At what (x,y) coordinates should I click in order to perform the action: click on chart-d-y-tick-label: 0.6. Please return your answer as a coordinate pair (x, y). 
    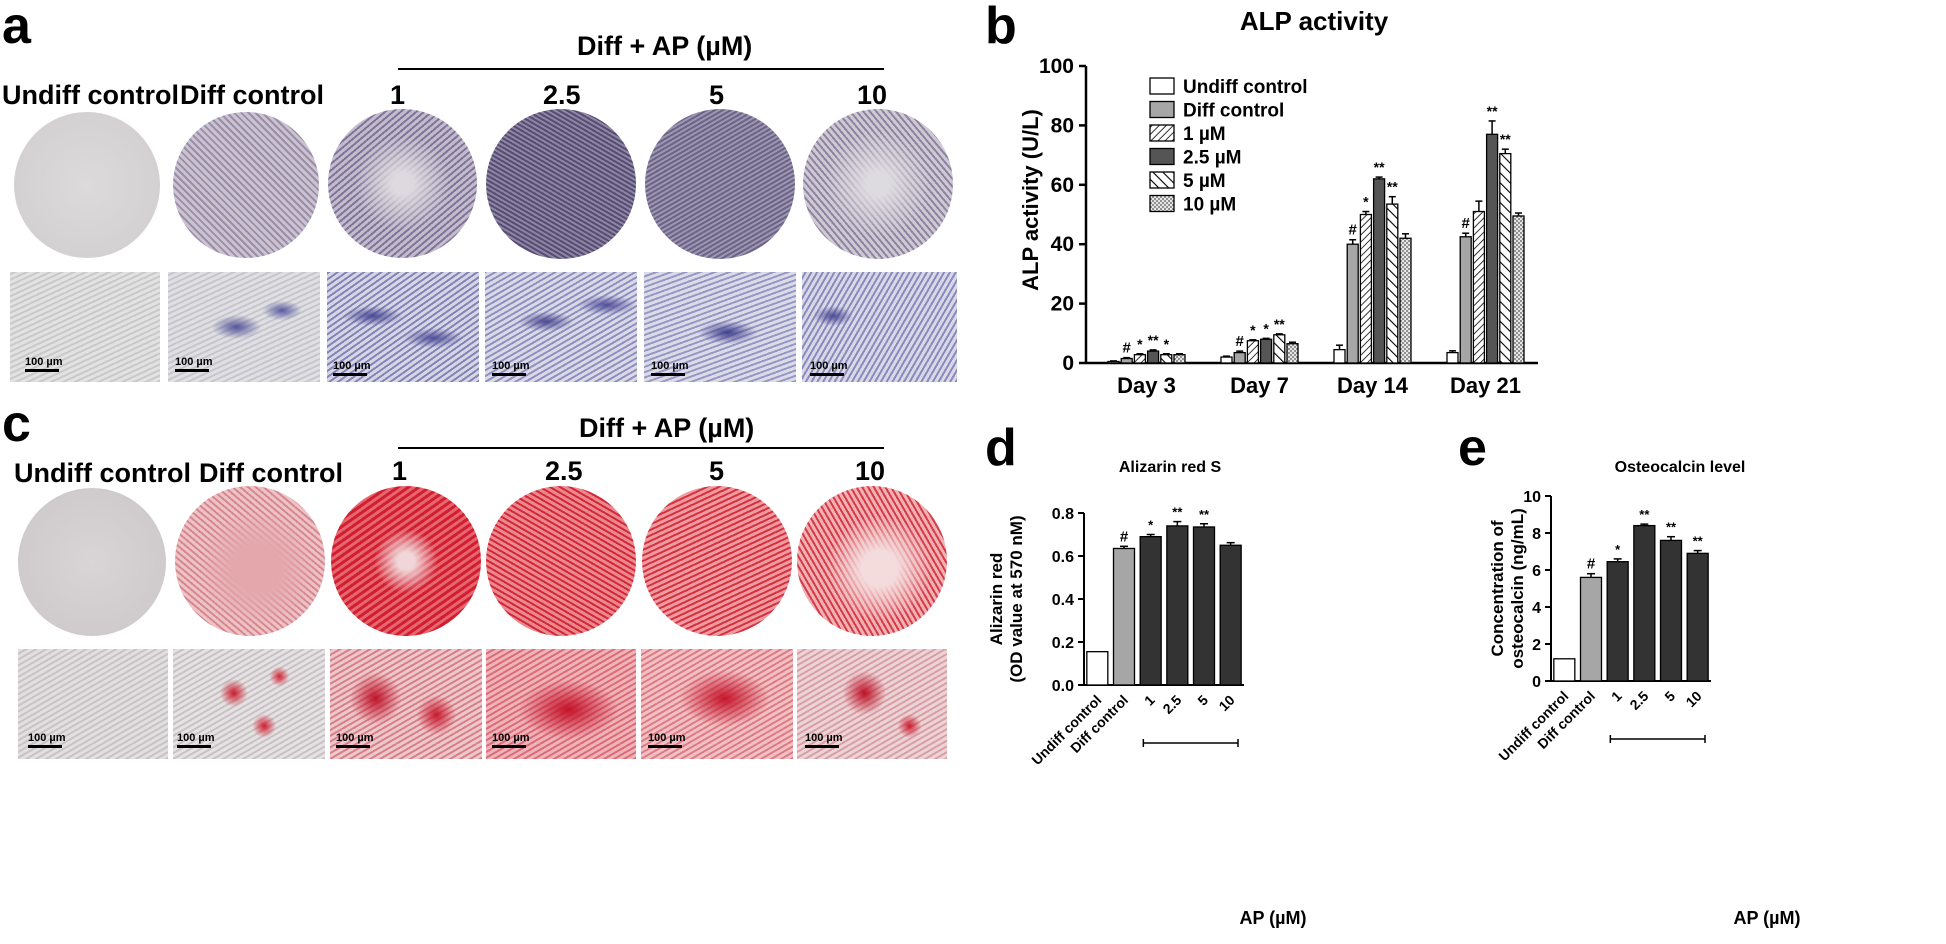
    Looking at the image, I should click on (1063, 557).